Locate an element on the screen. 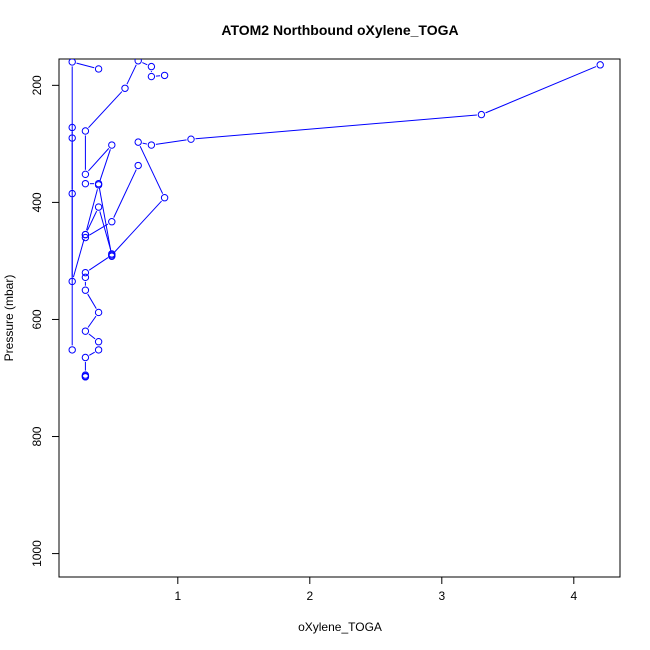 The width and height of the screenshot is (650, 650). x-axis-label: oXylene_TOGA is located at coordinates (340, 627).